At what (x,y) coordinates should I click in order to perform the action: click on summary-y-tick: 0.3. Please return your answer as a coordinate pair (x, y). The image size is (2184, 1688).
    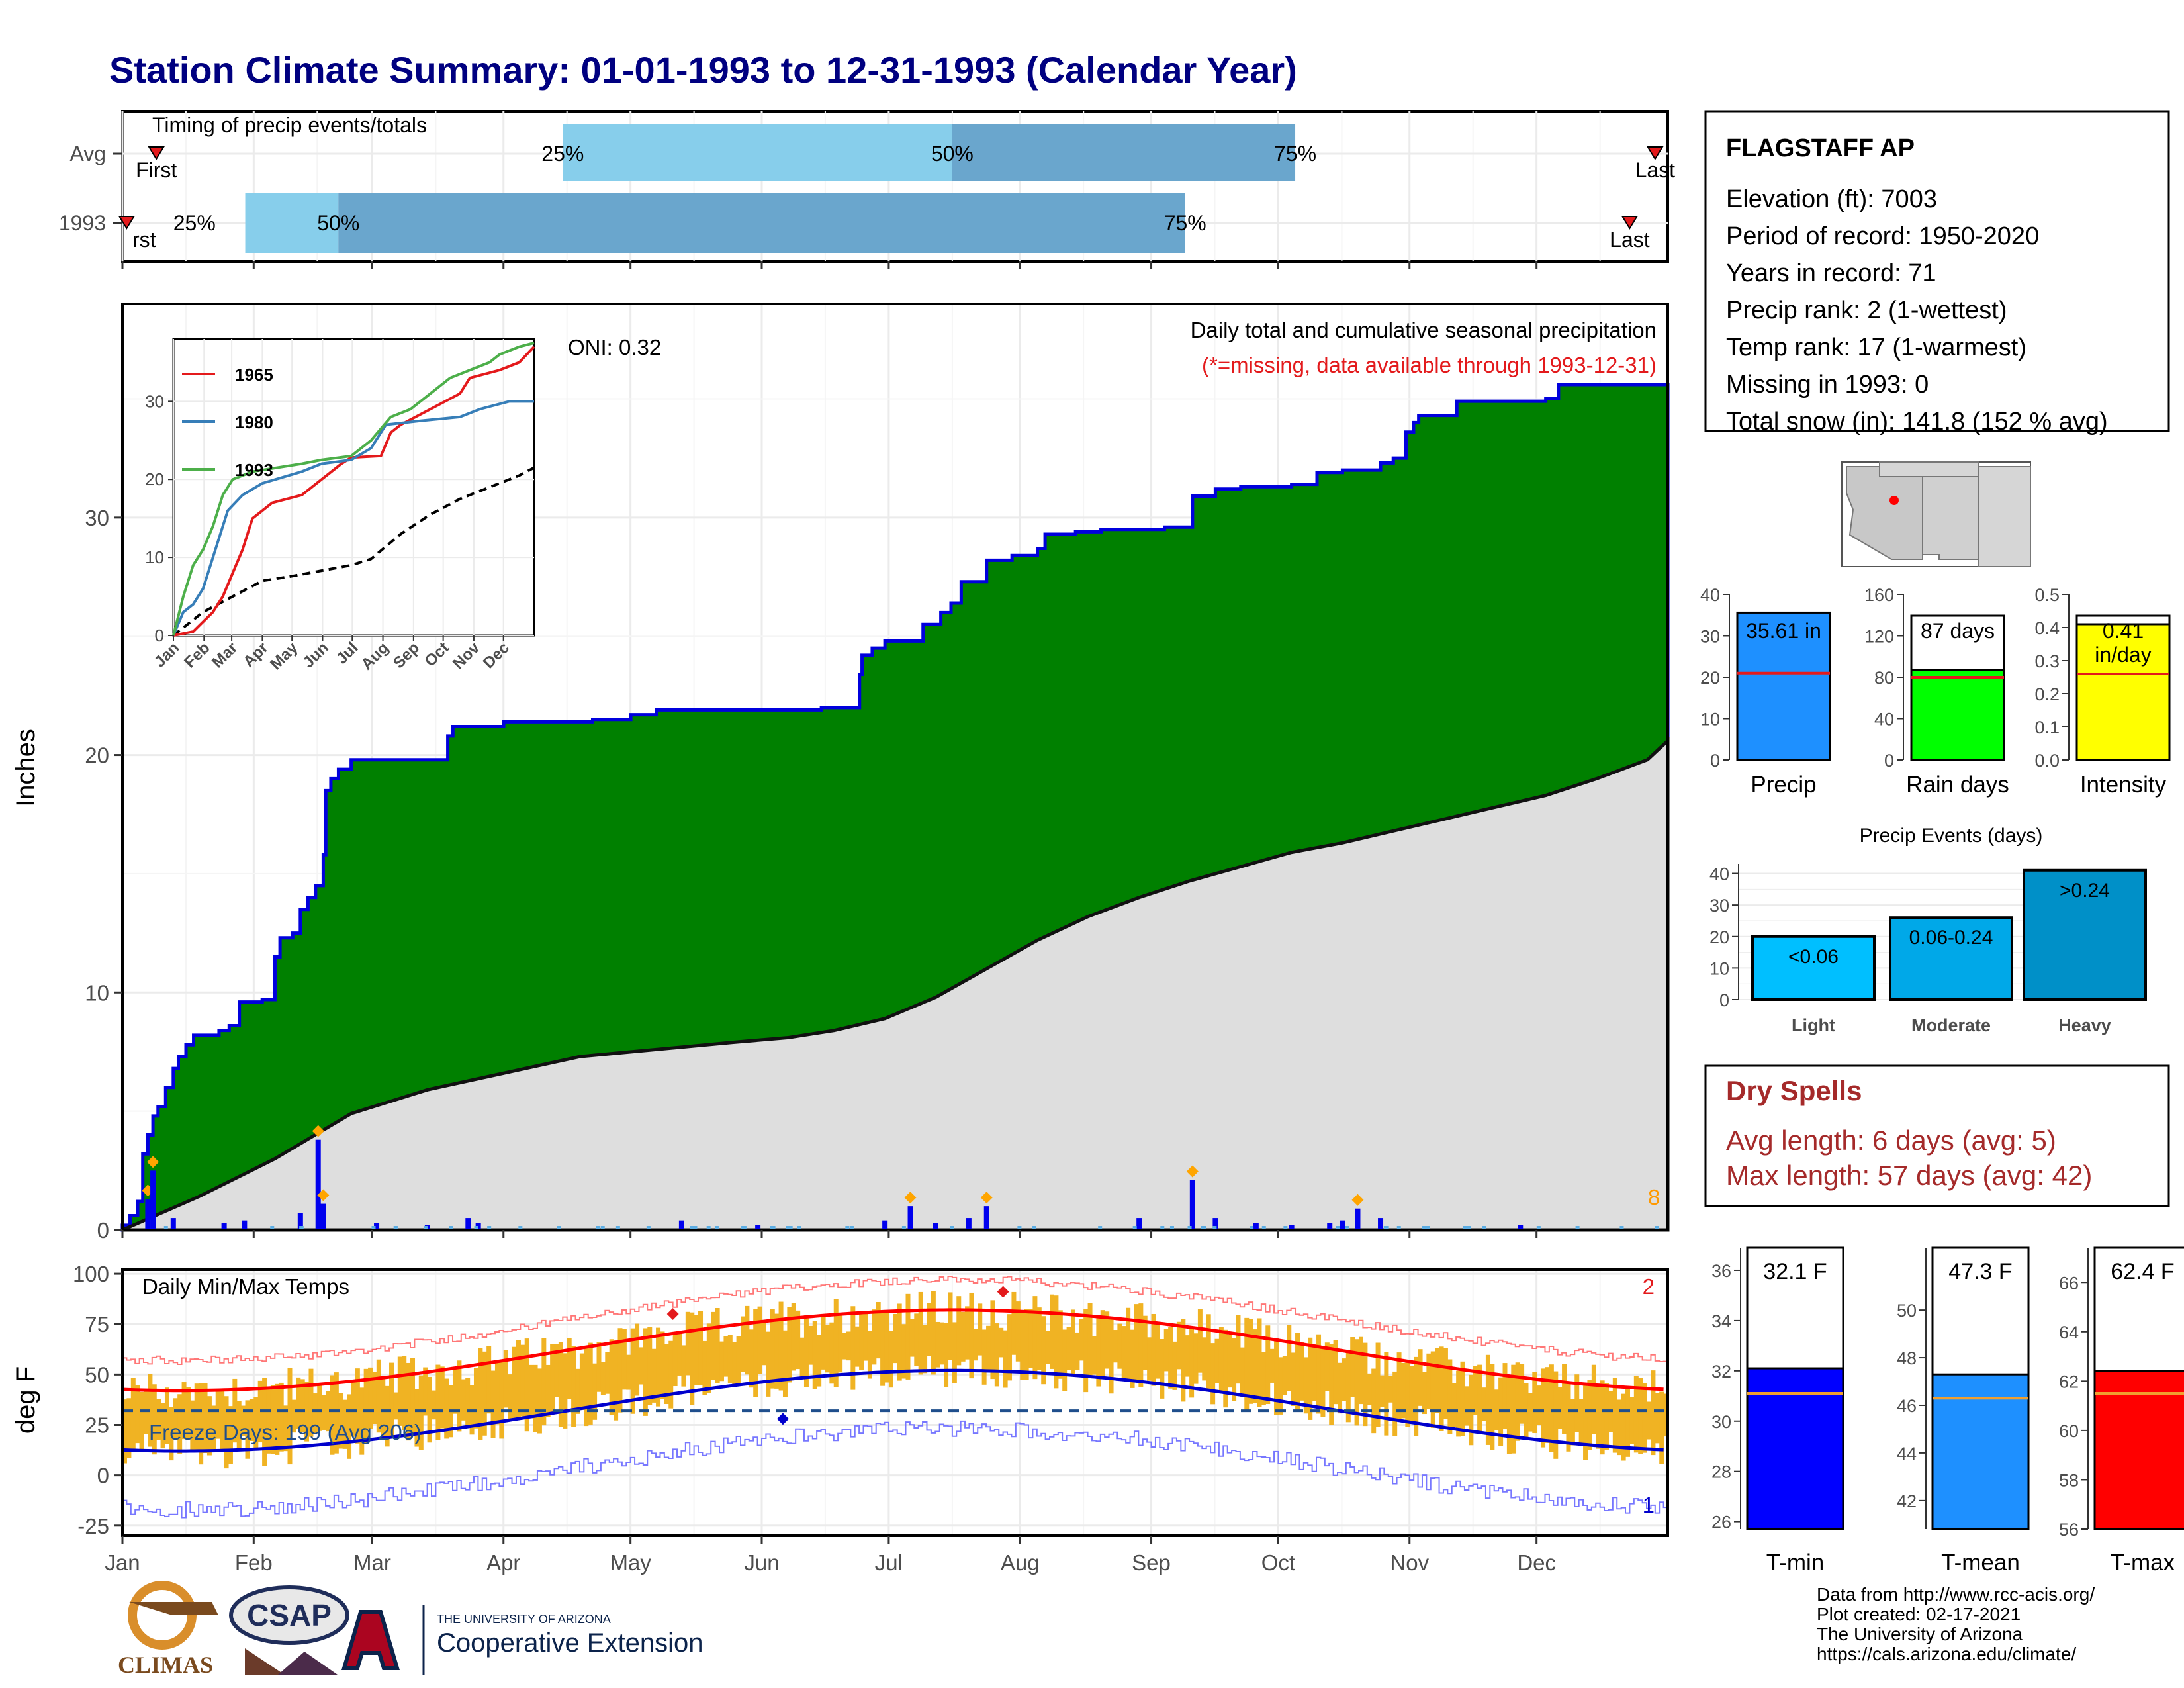
    Looking at the image, I should click on (2047, 661).